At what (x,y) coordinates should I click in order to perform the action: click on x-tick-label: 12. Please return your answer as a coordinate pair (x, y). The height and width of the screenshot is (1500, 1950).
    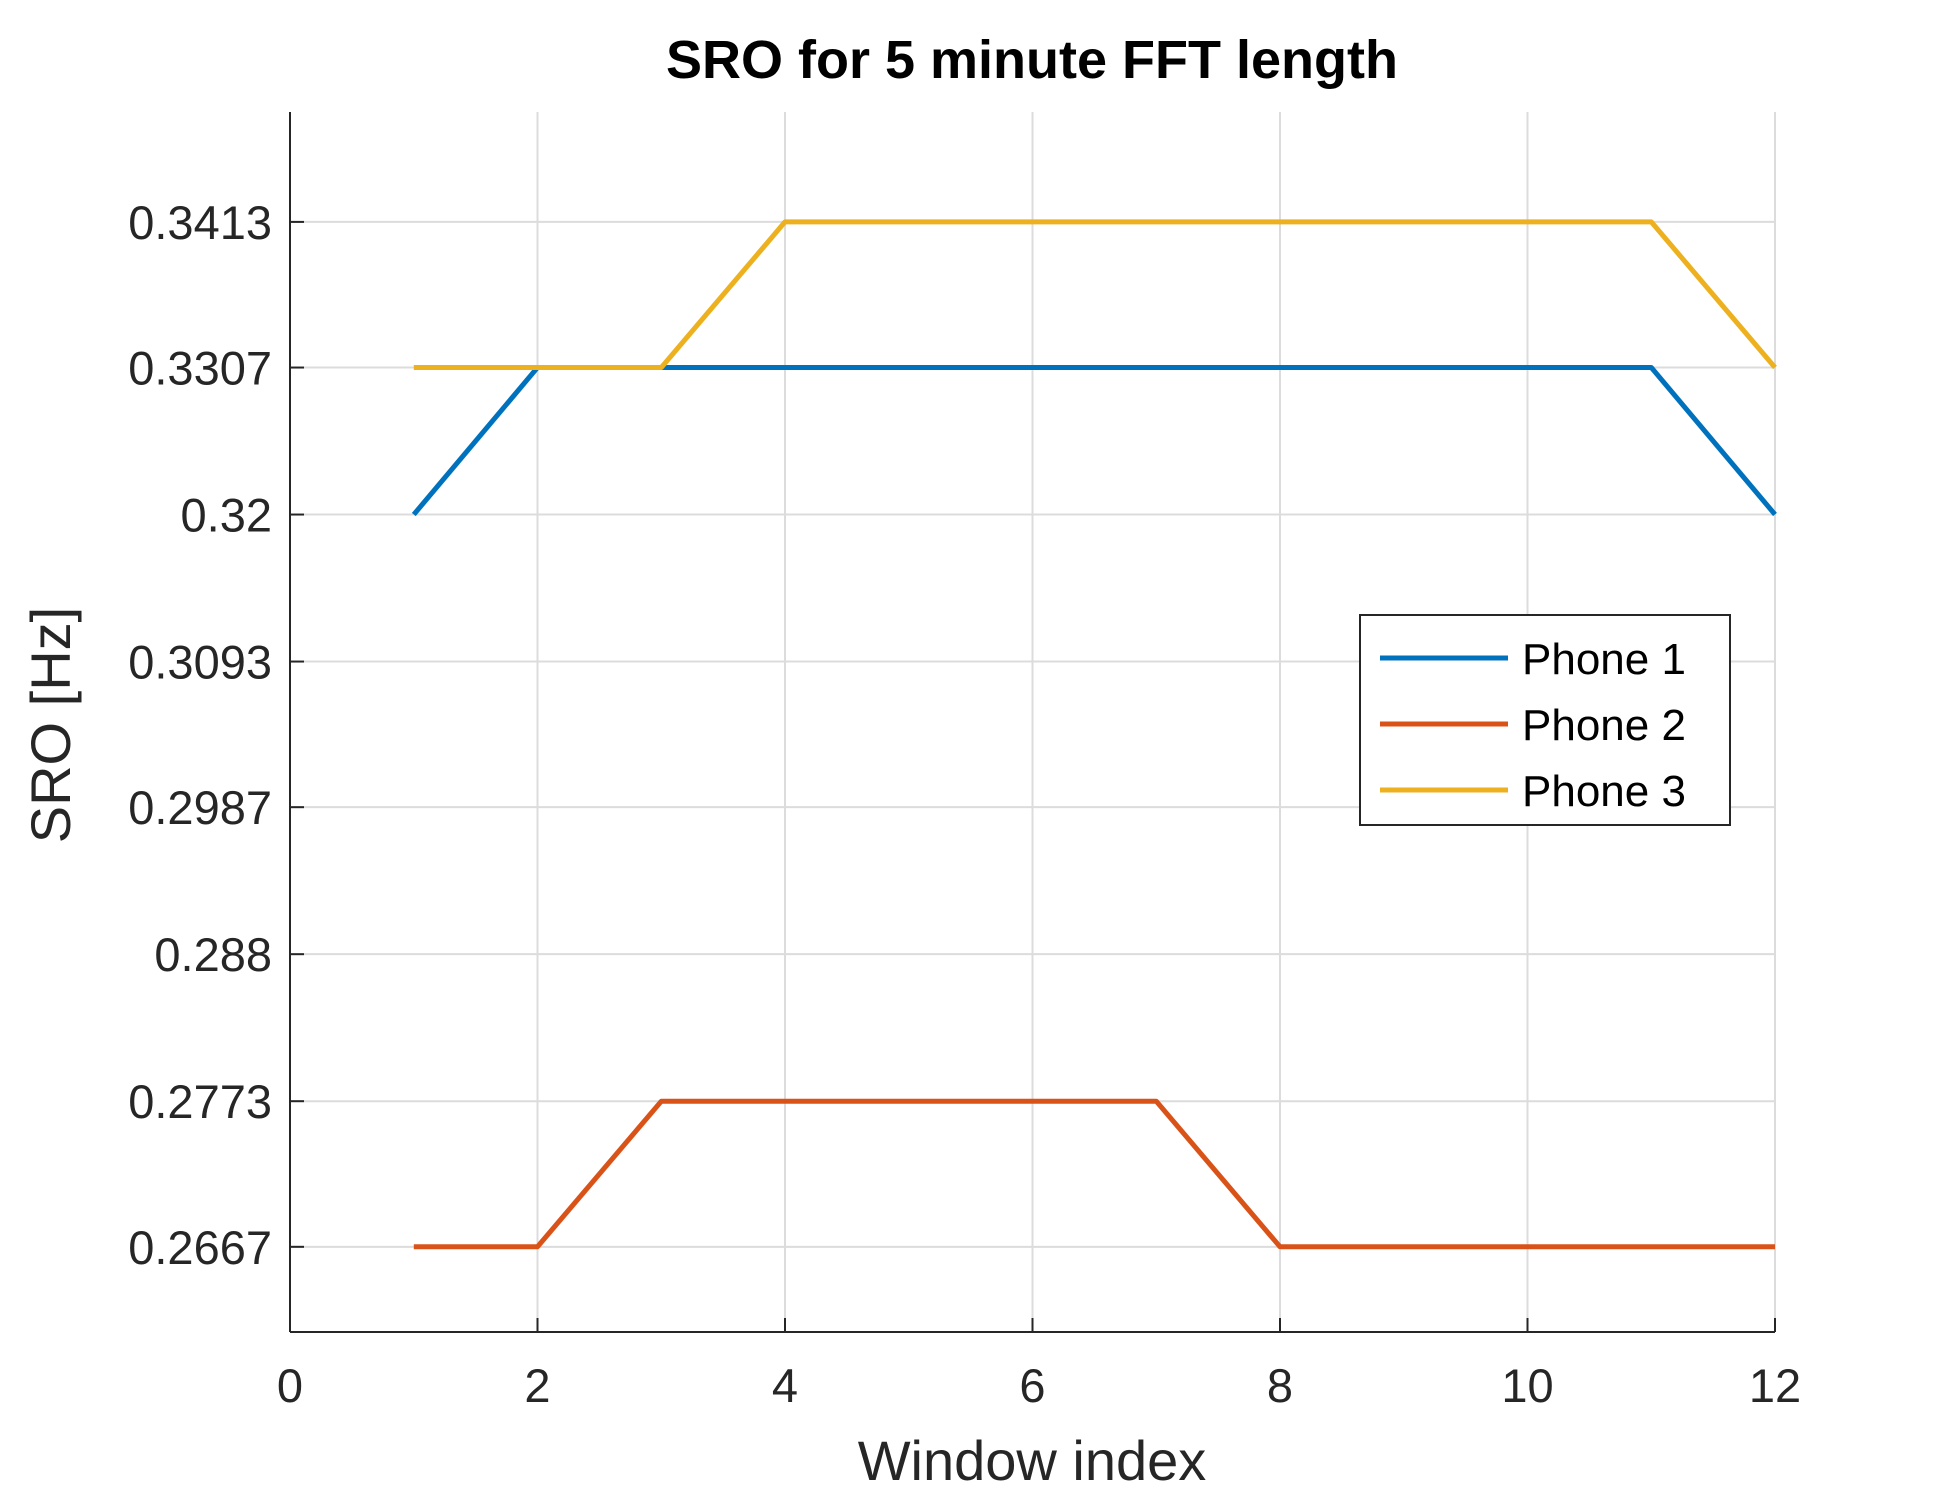
    Looking at the image, I should click on (1775, 1385).